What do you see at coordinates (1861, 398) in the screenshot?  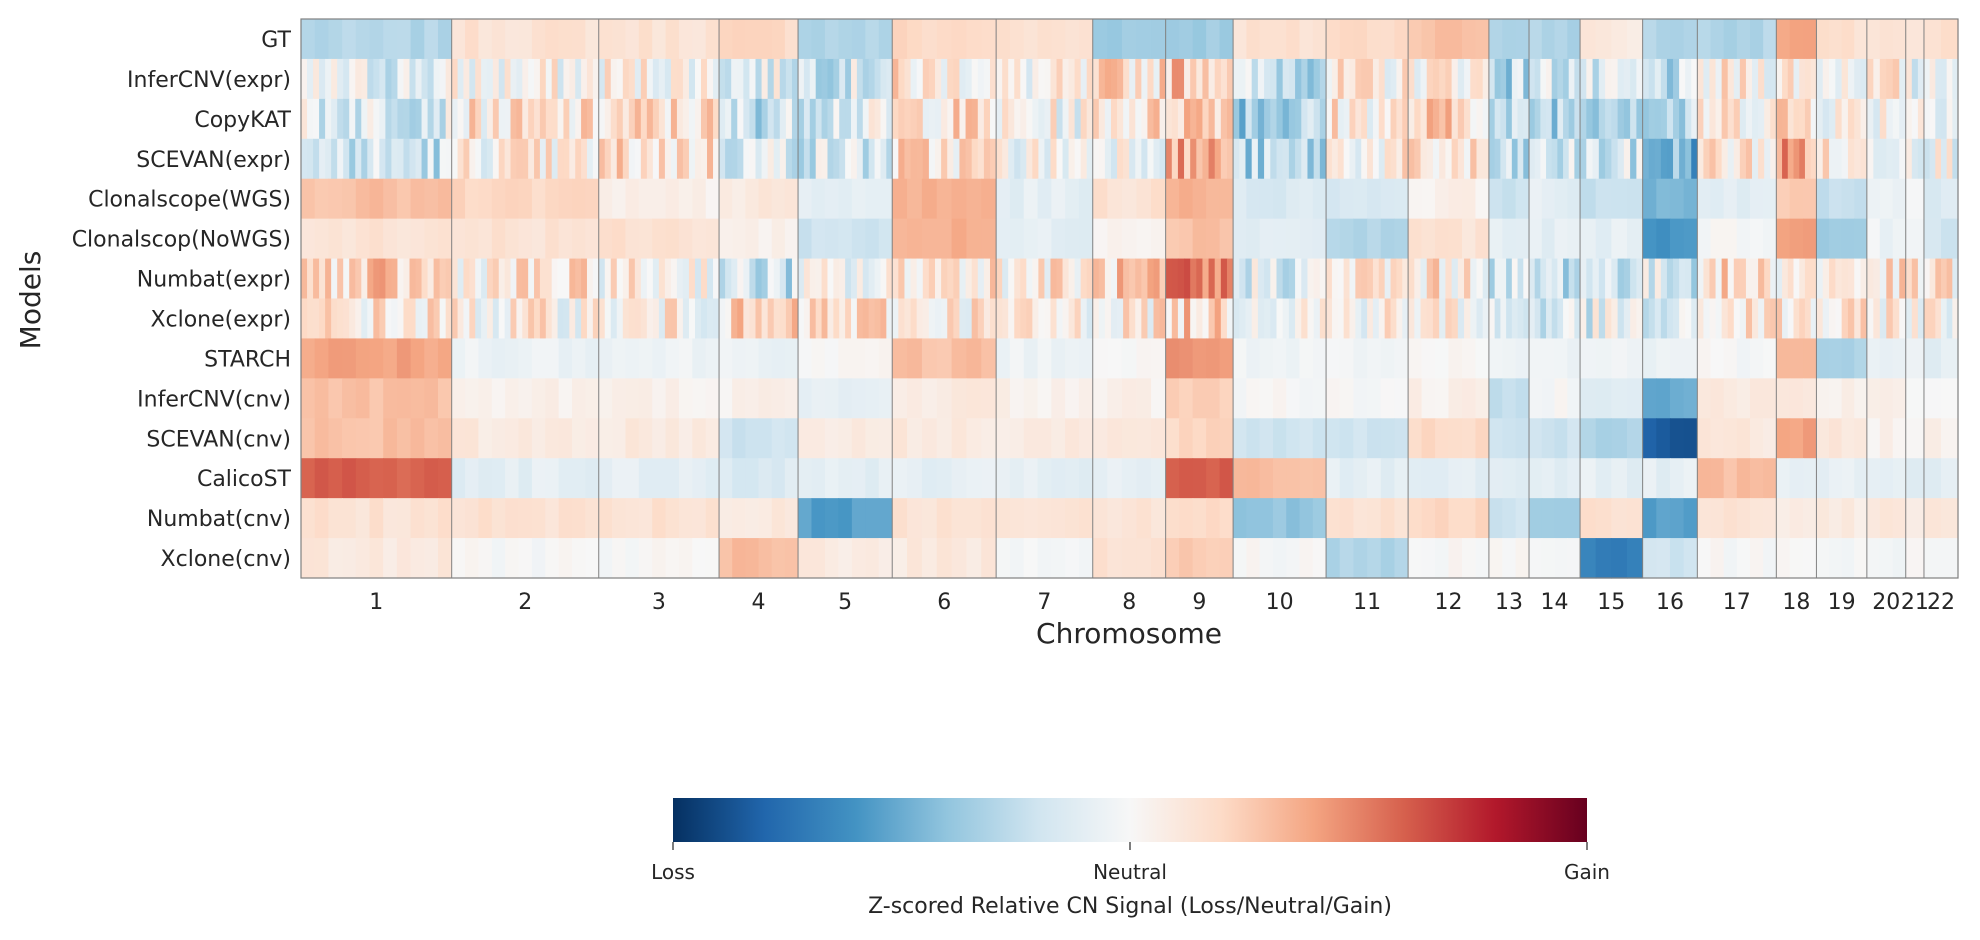 I see `heatmap-cell-10-chr19` at bounding box center [1861, 398].